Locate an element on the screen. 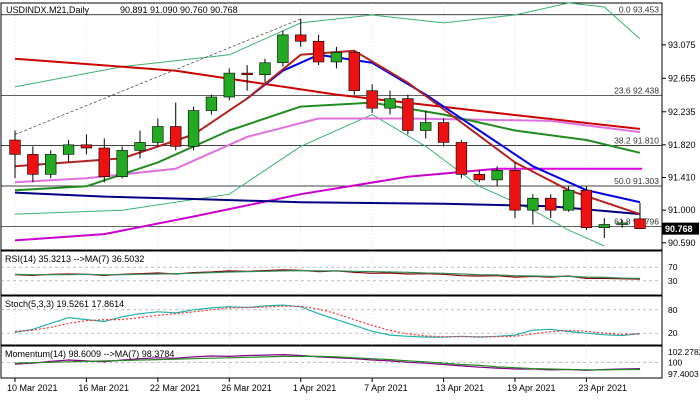  x-tick-label-4: 1 Apr 2021 is located at coordinates (315, 388).